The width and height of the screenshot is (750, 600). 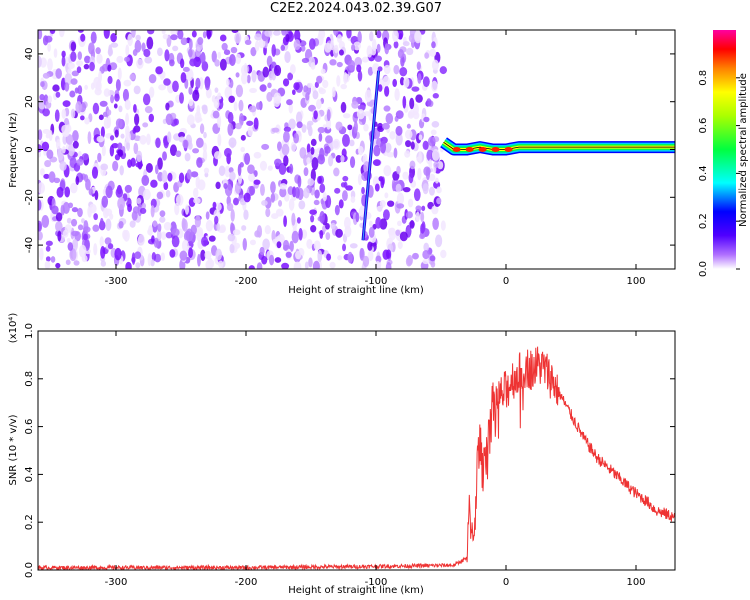 I want to click on spectrogram-y-tick-label: -20, so click(x=29, y=197).